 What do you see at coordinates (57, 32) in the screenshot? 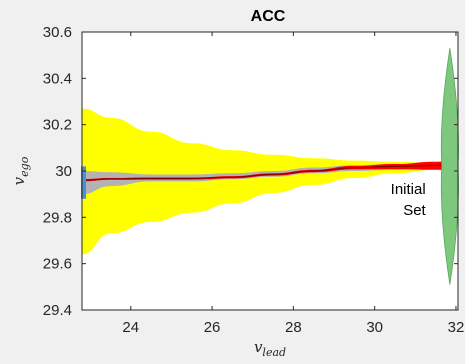
I see `y-tick-label: 30.6` at bounding box center [57, 32].